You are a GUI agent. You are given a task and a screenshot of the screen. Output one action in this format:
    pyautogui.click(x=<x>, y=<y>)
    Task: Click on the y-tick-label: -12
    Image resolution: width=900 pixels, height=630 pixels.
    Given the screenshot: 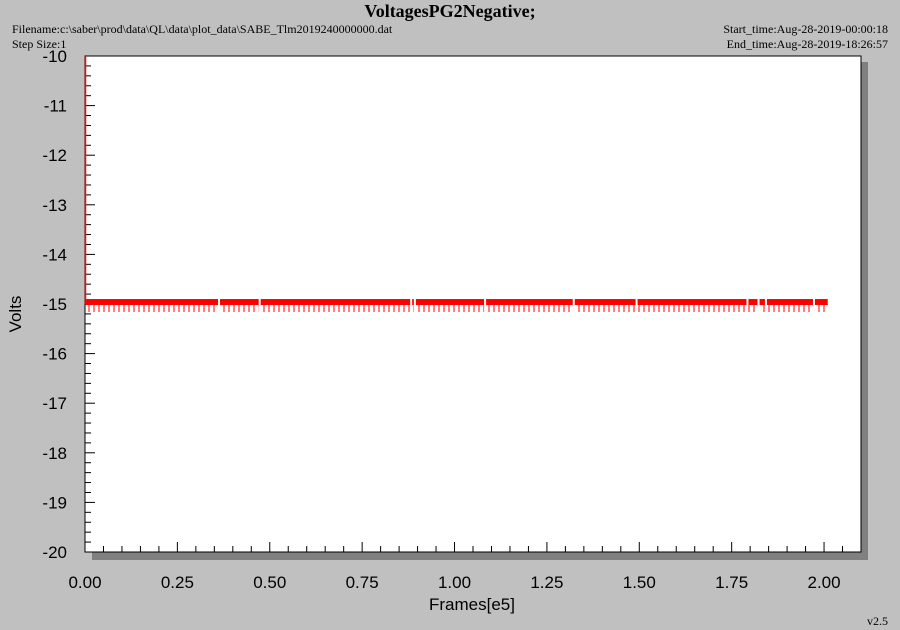 What is the action you would take?
    pyautogui.click(x=54, y=155)
    